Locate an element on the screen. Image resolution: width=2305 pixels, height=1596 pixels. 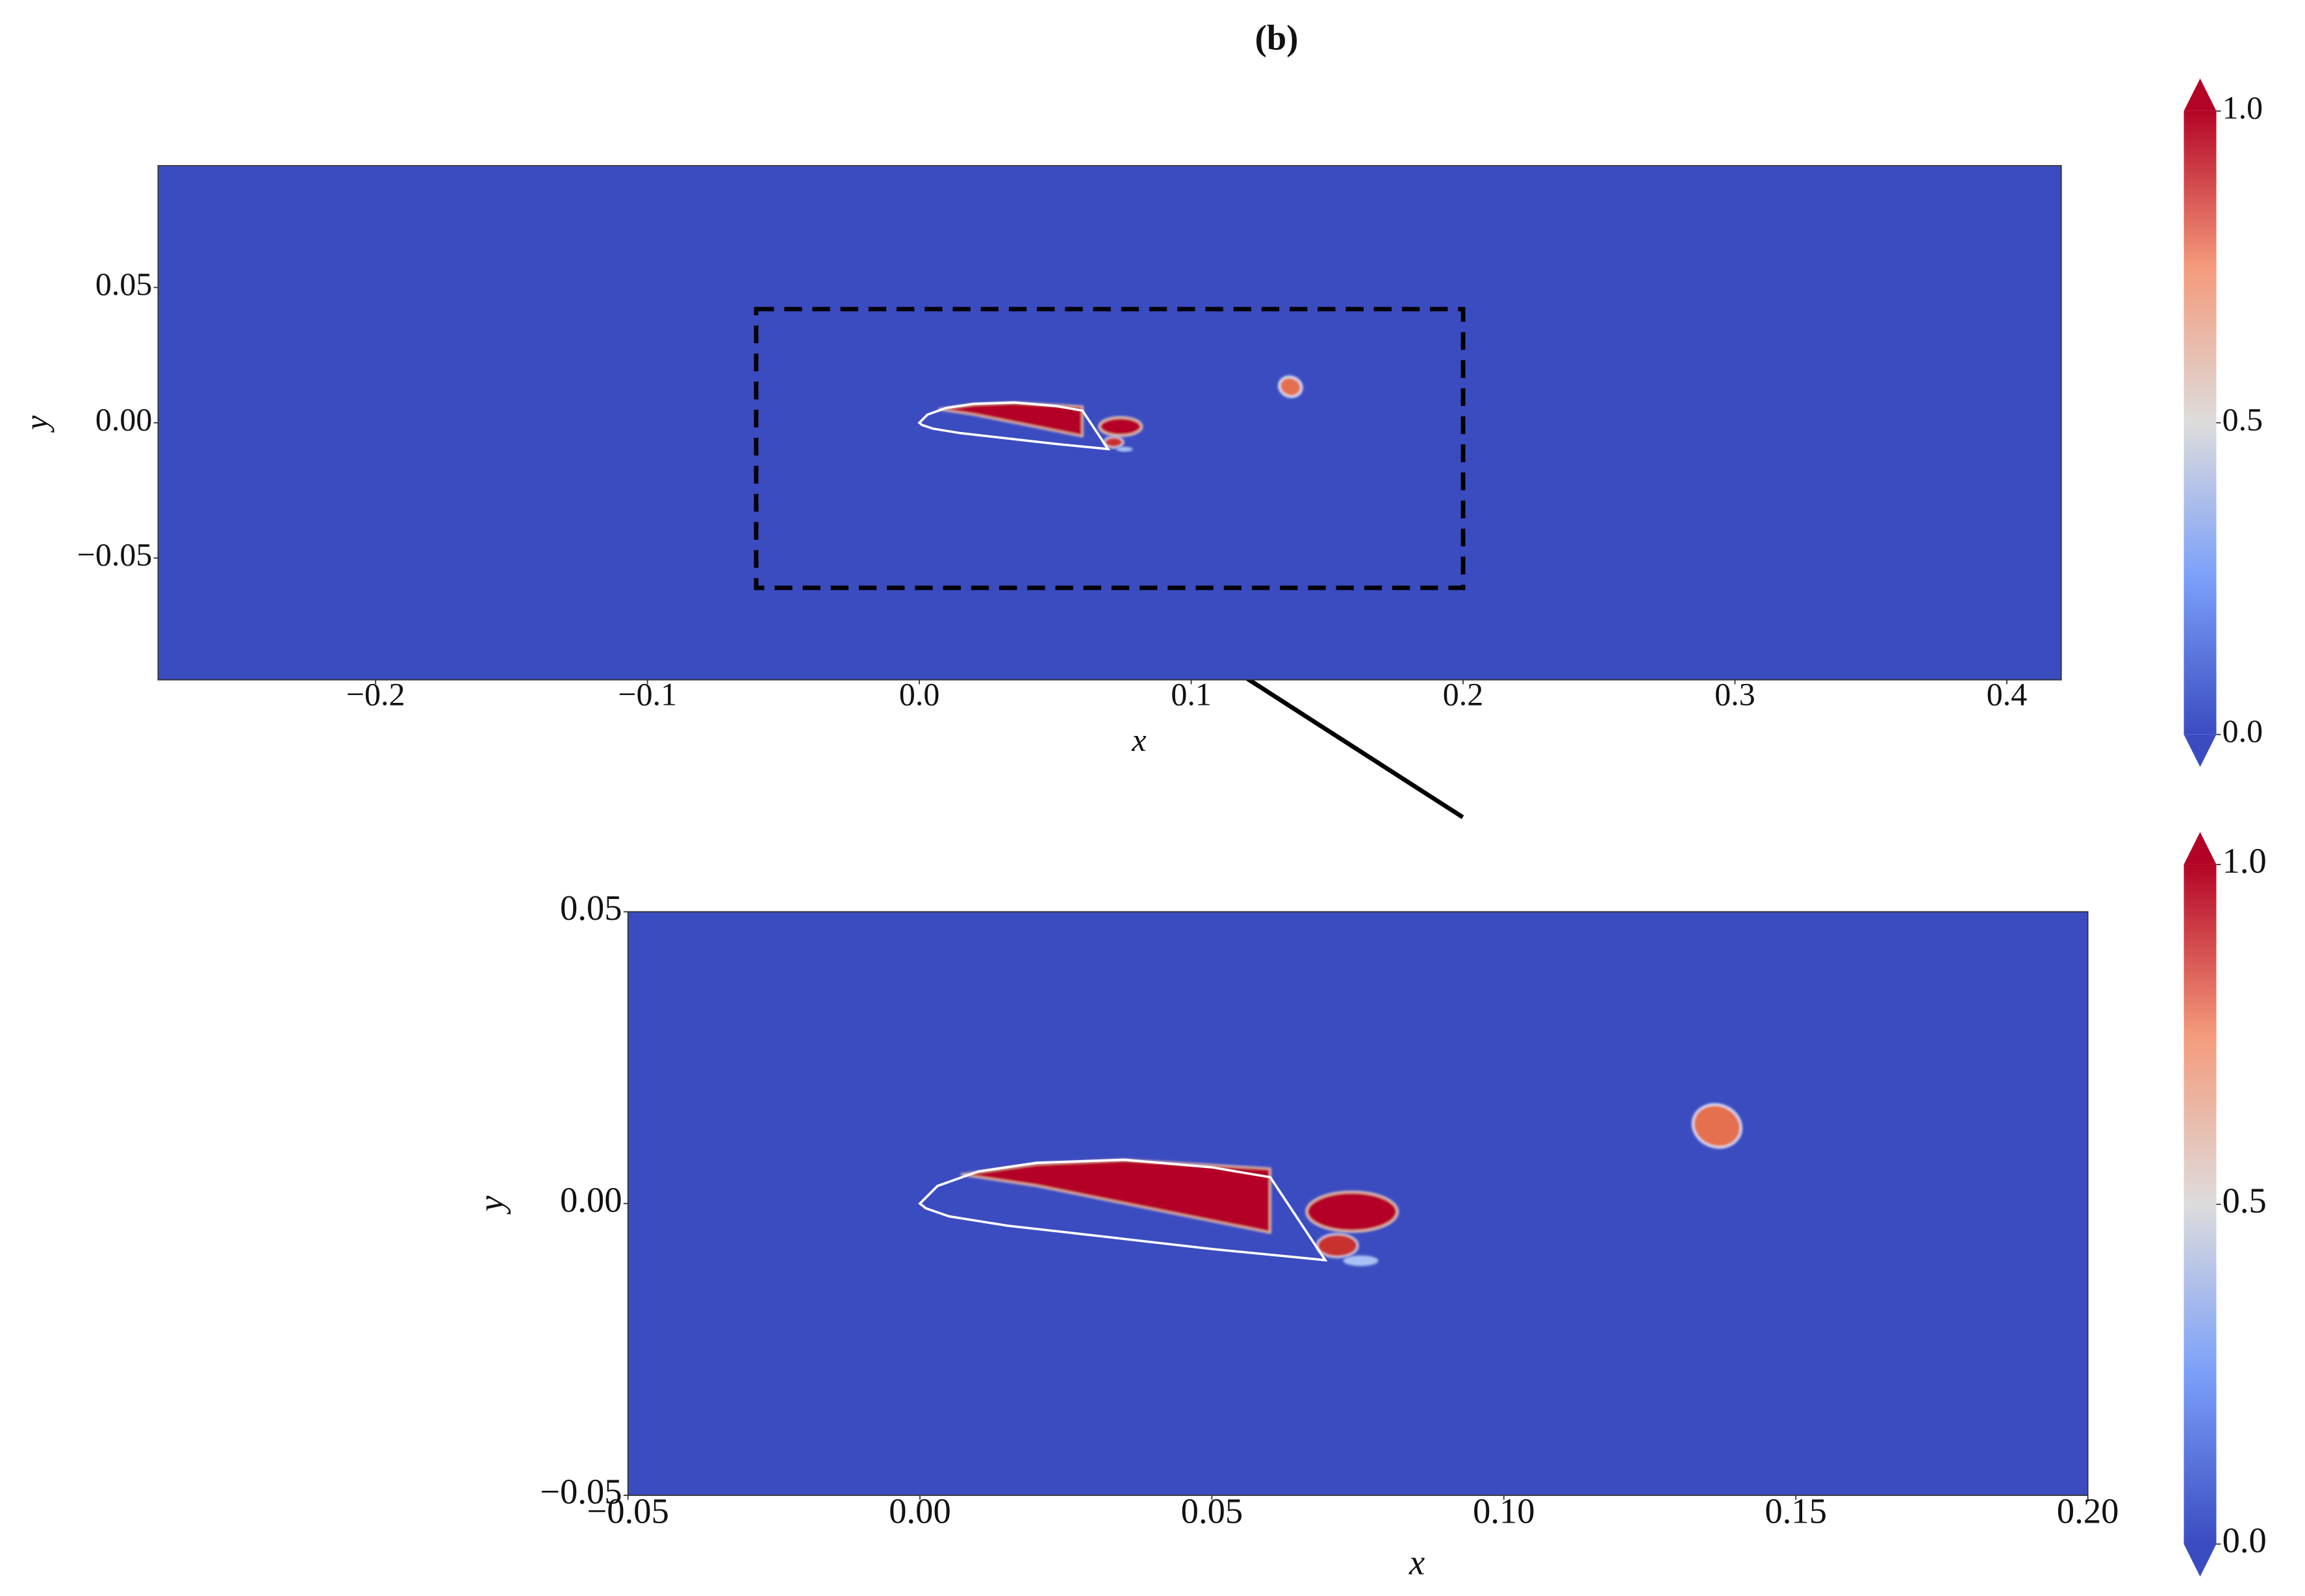
x-tick-label: −0.2 is located at coordinates (375, 695).